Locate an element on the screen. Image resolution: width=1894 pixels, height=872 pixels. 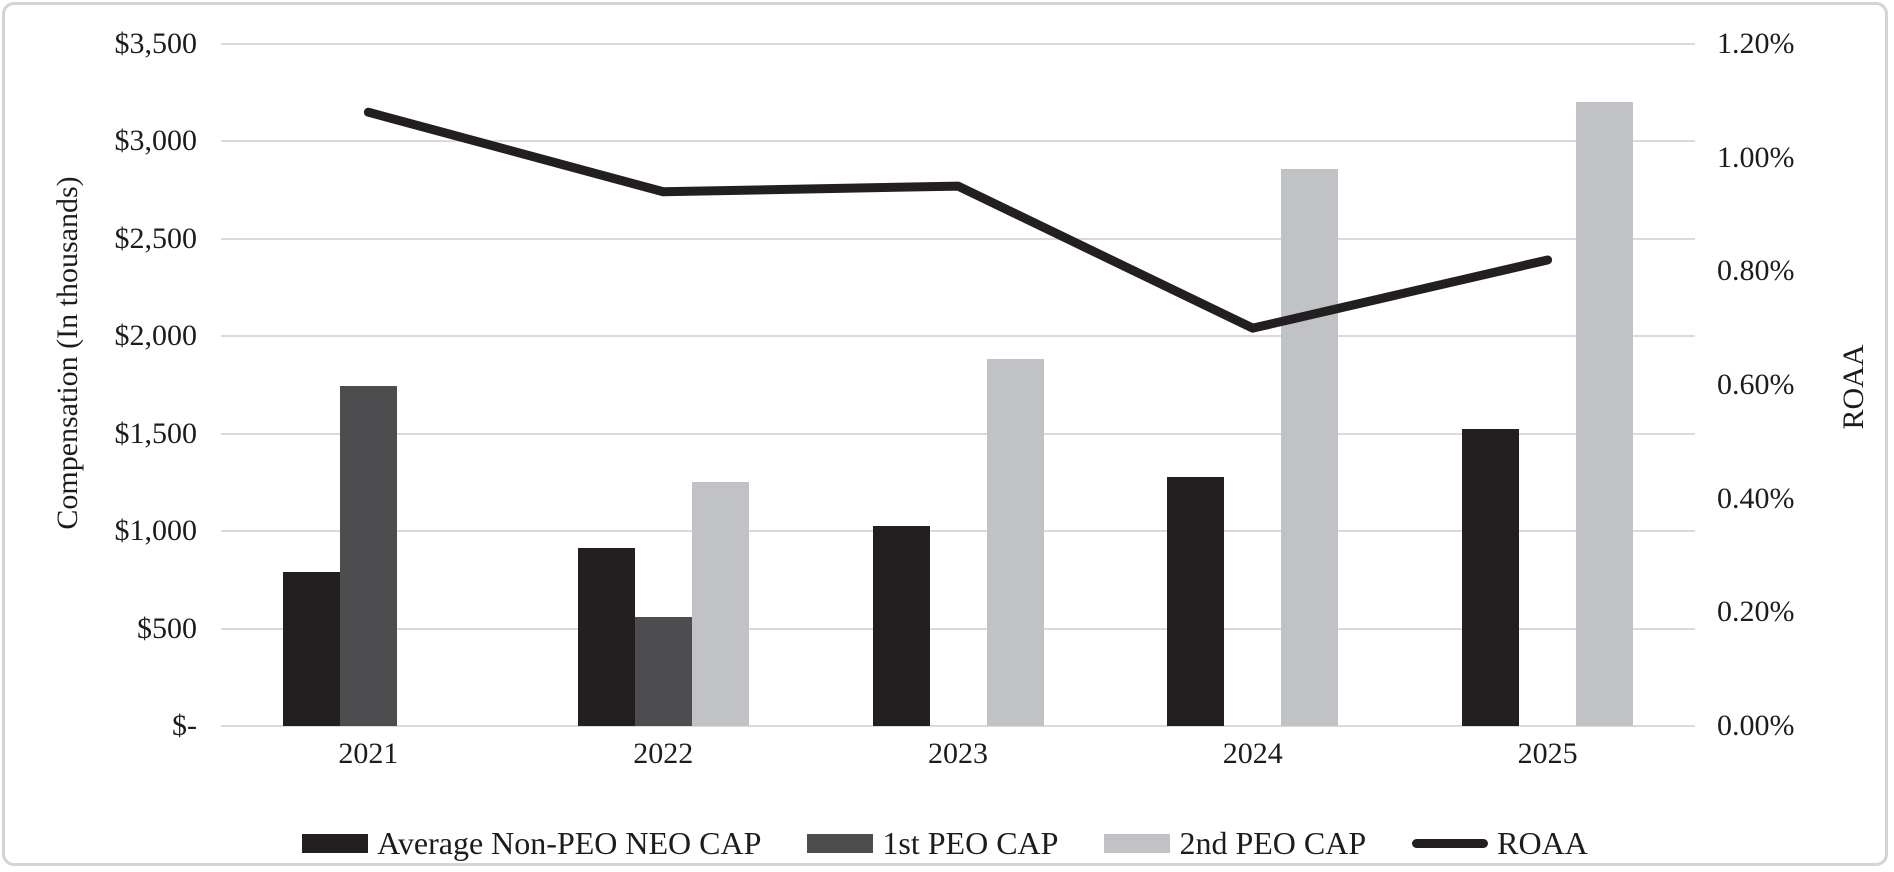
legend-item-2nd-peo-cap: 2nd PEO CAP is located at coordinates (1235, 843).